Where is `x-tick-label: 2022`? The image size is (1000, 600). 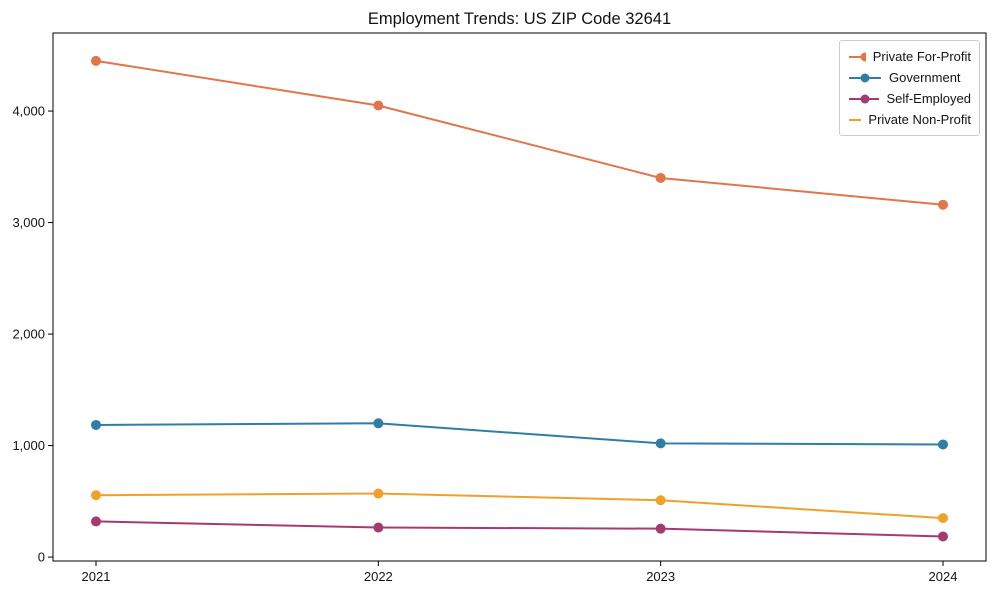
x-tick-label: 2022 is located at coordinates (378, 576).